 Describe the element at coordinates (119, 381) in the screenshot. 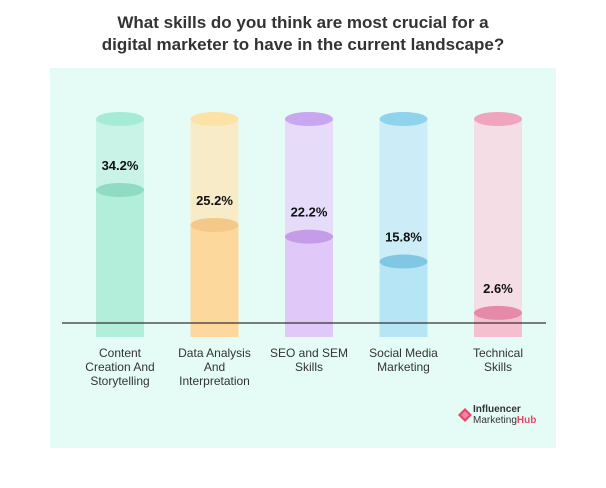

I see `category-label: Storytelling` at that location.